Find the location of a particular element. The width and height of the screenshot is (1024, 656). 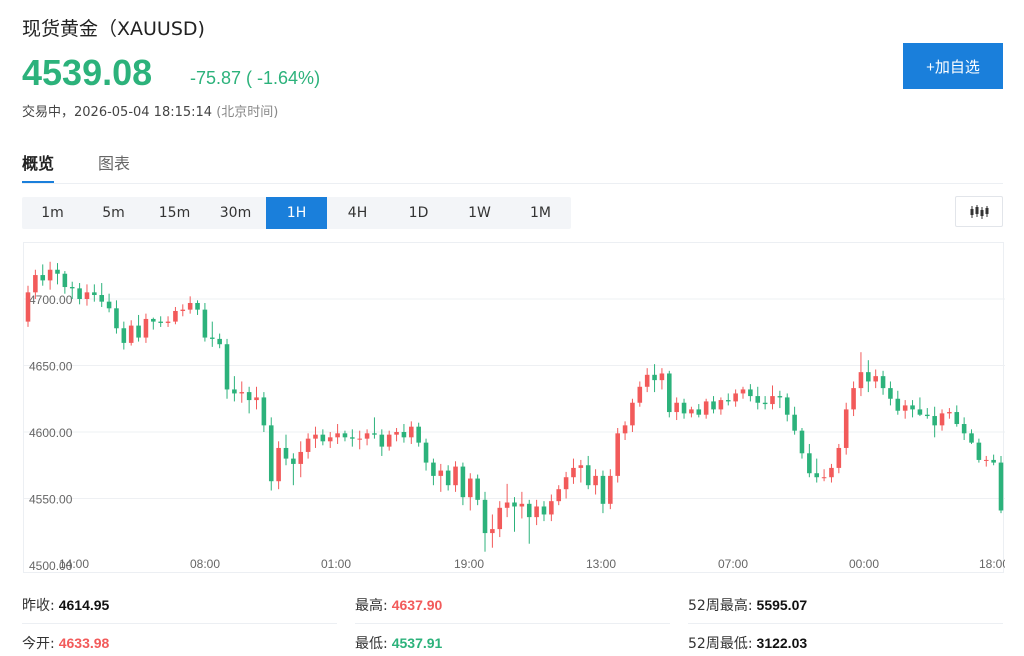

stat-value: 4537.91 is located at coordinates (417, 643).